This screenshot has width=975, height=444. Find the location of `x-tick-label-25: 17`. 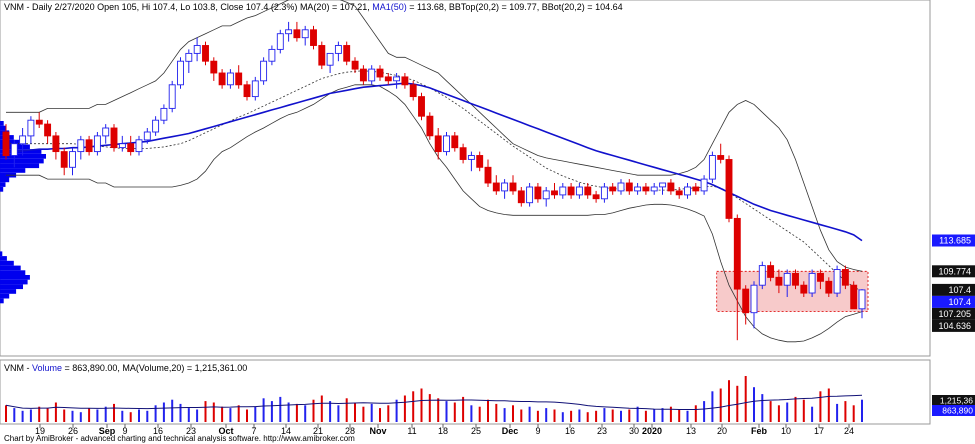

x-tick-label-25: 17 is located at coordinates (819, 431).